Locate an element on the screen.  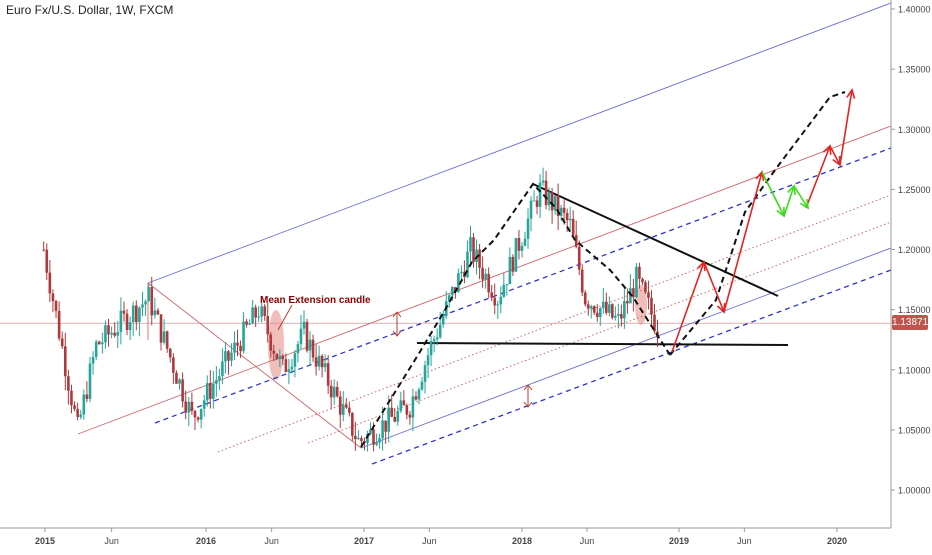
y-tick-label: 1.15000 is located at coordinates (914, 310).